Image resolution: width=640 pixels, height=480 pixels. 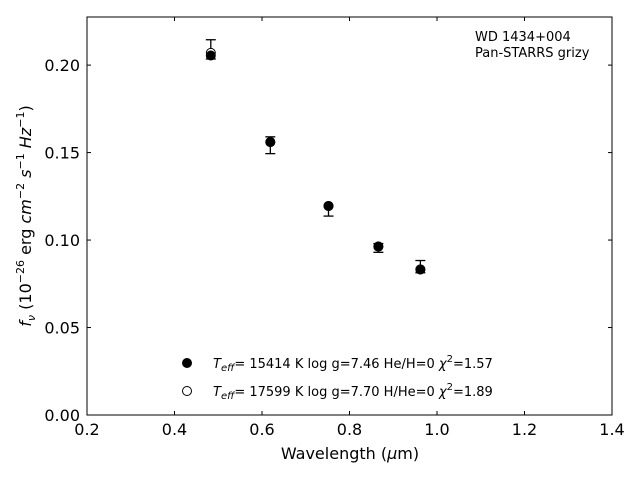 What do you see at coordinates (349, 429) in the screenshot?
I see `x-tick-label: 0.8` at bounding box center [349, 429].